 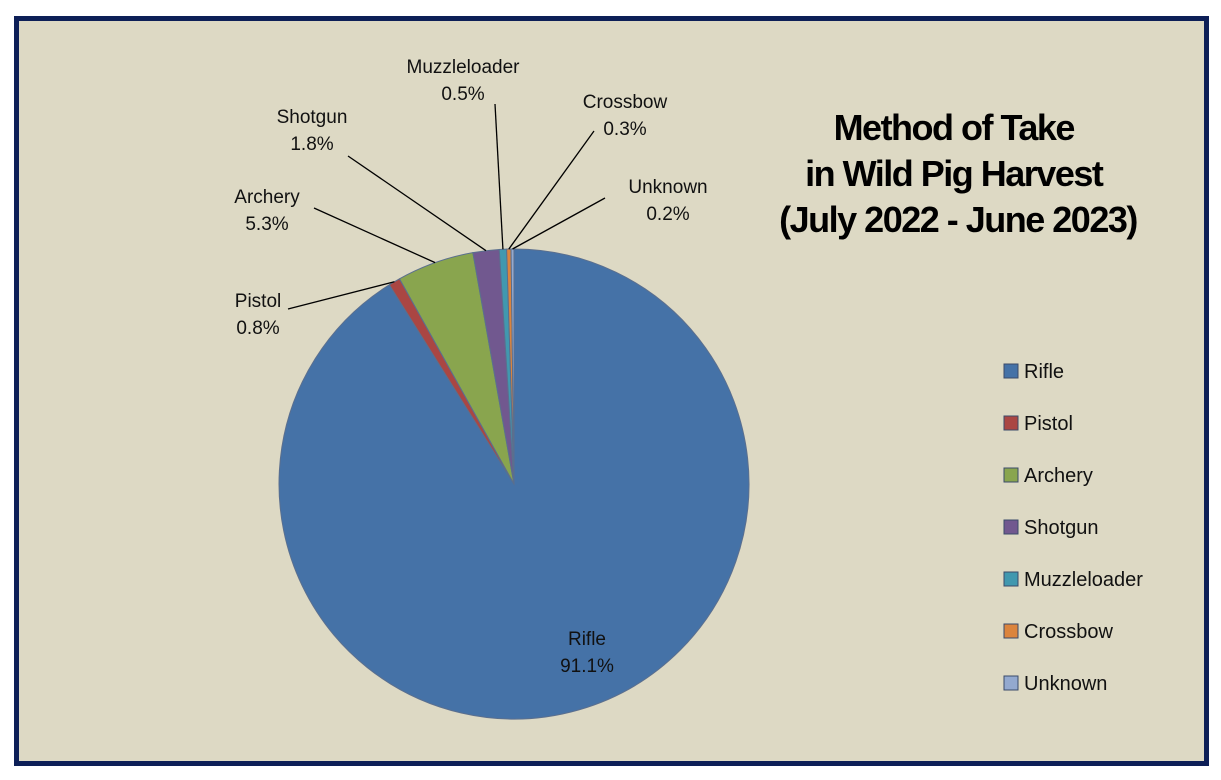 I want to click on legend-label: Archery, so click(x=1058, y=476).